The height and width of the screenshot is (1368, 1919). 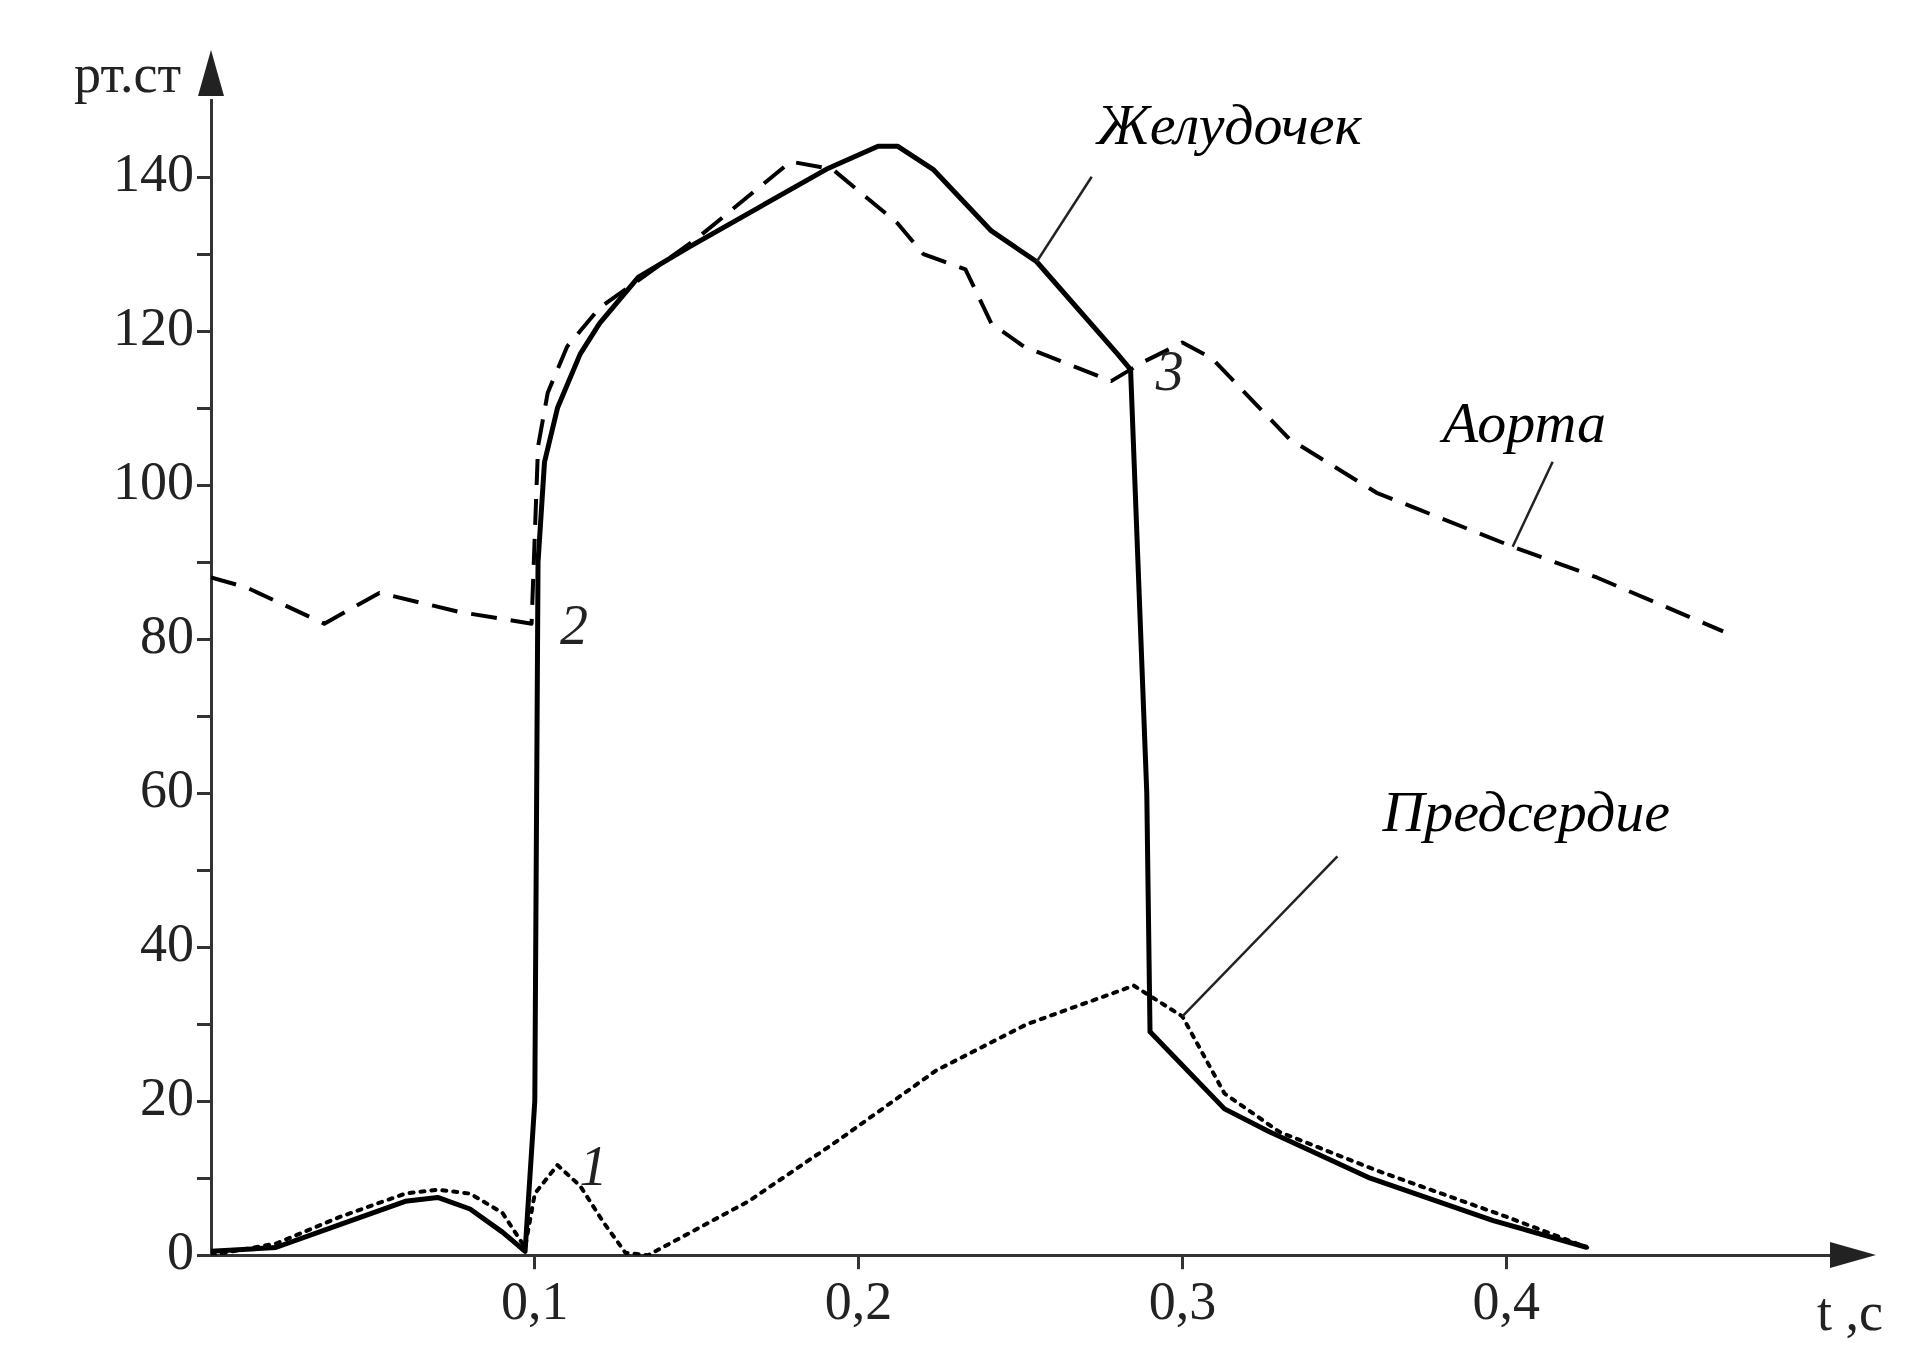 I want to click on x-tick-label: 0,4, so click(x=1506, y=1300).